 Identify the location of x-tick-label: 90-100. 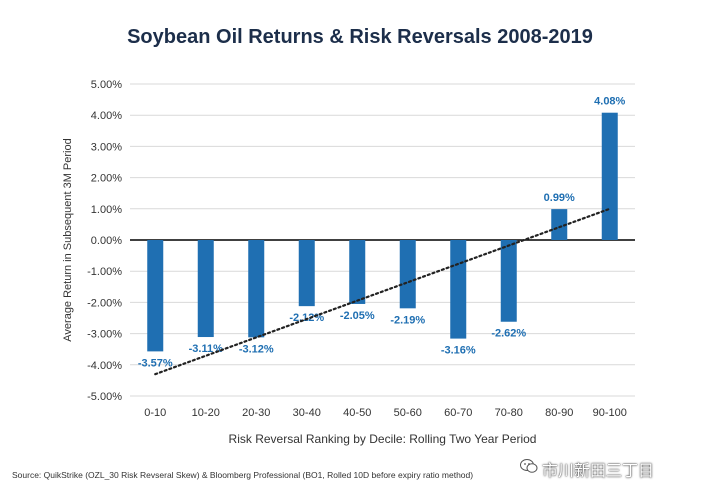
(610, 413).